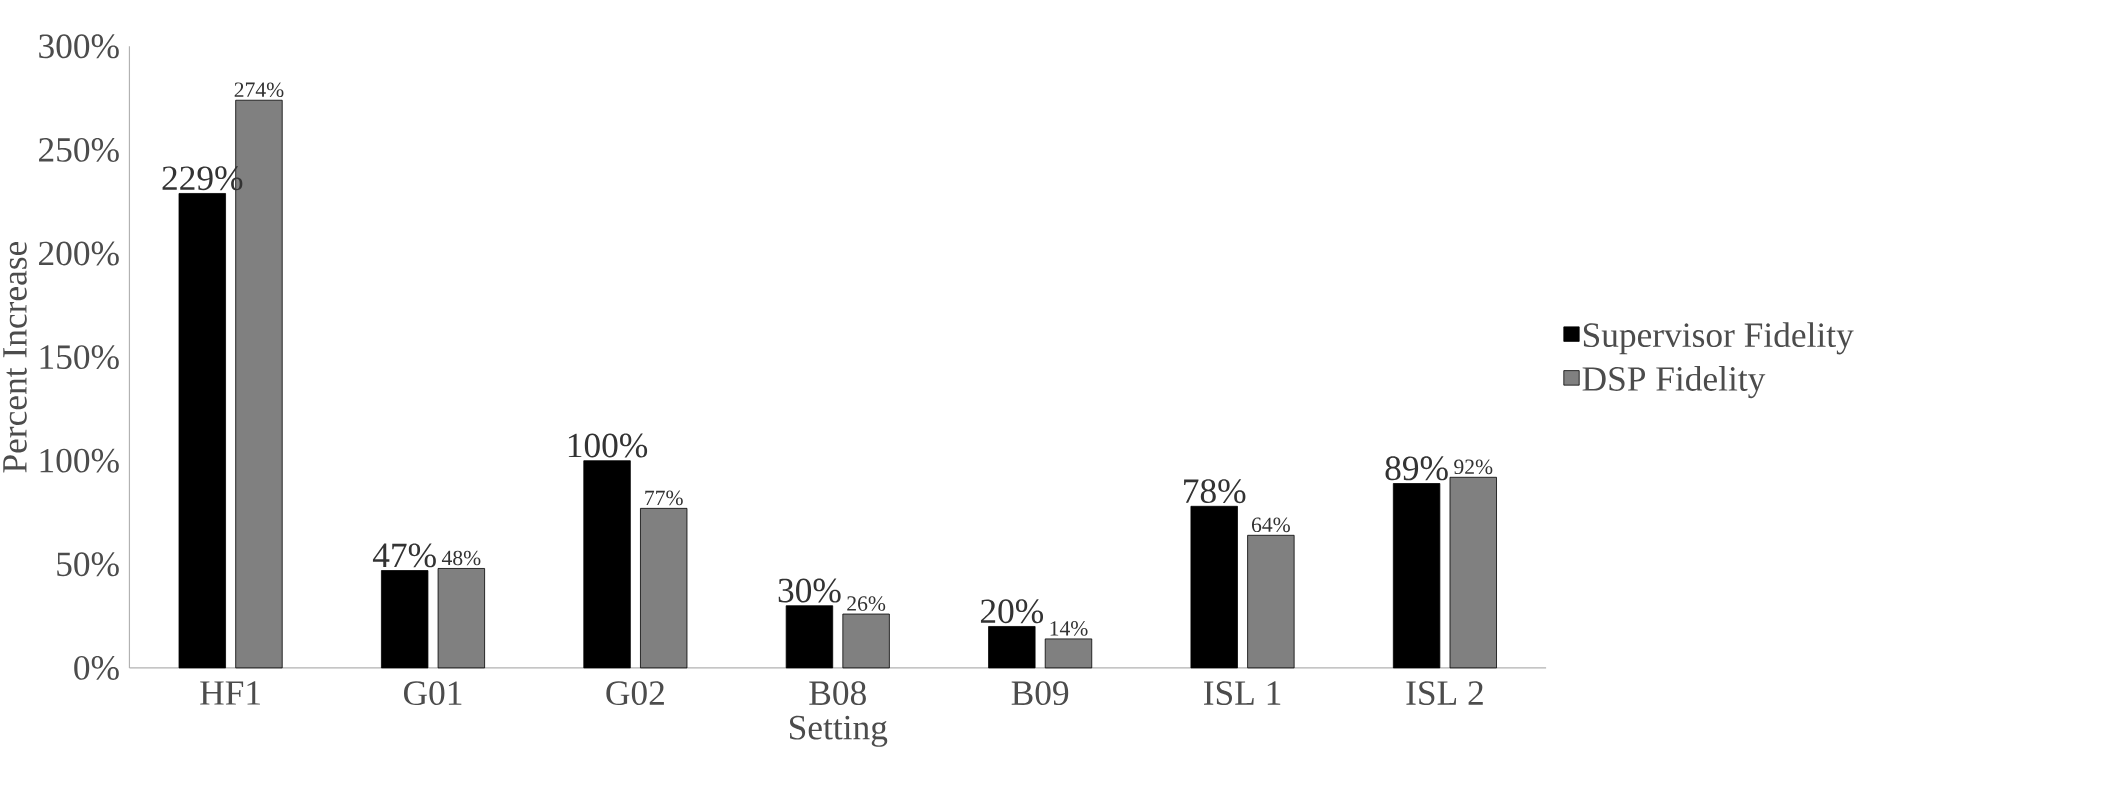 Image resolution: width=2113 pixels, height=808 pixels. Describe the element at coordinates (79, 357) in the screenshot. I see `y-tick-label: 150%` at that location.